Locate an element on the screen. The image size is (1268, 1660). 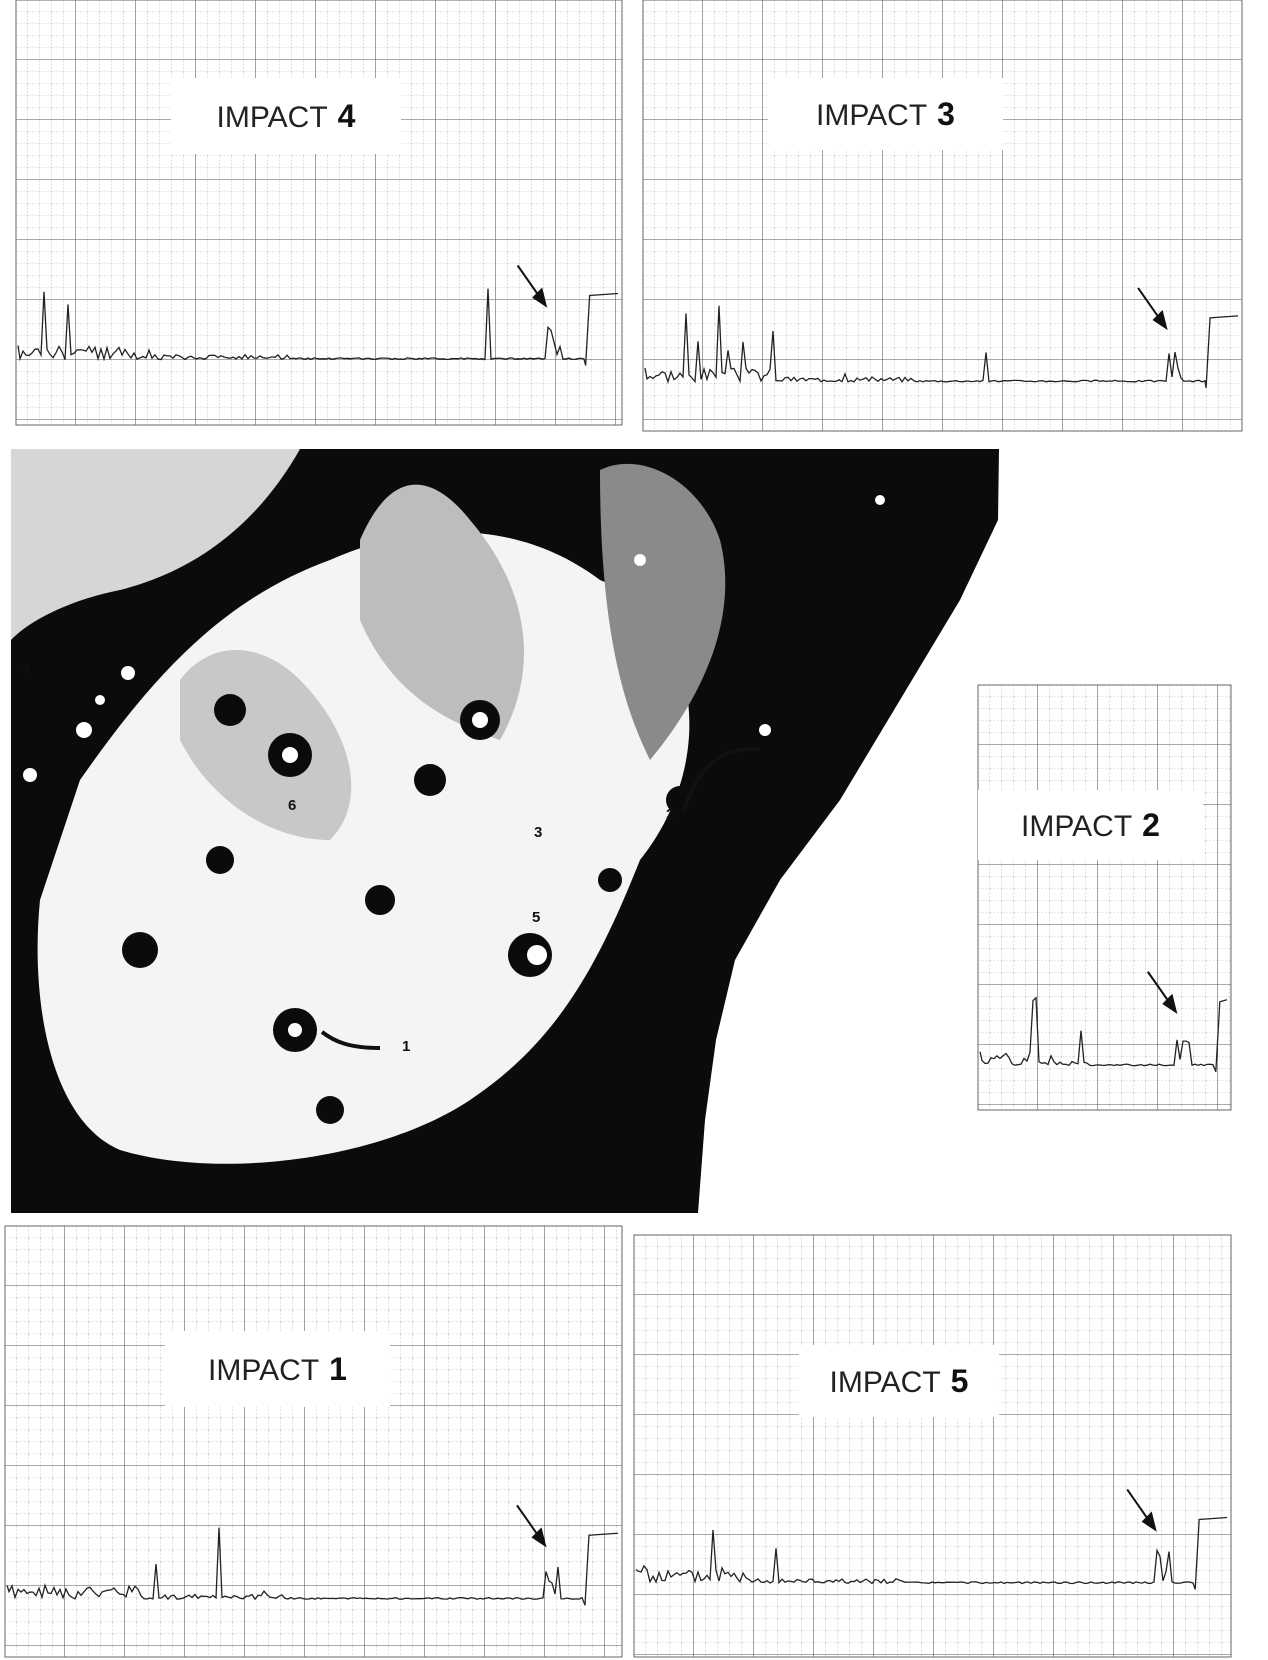
impact-number: 3 is located at coordinates (946, 114).